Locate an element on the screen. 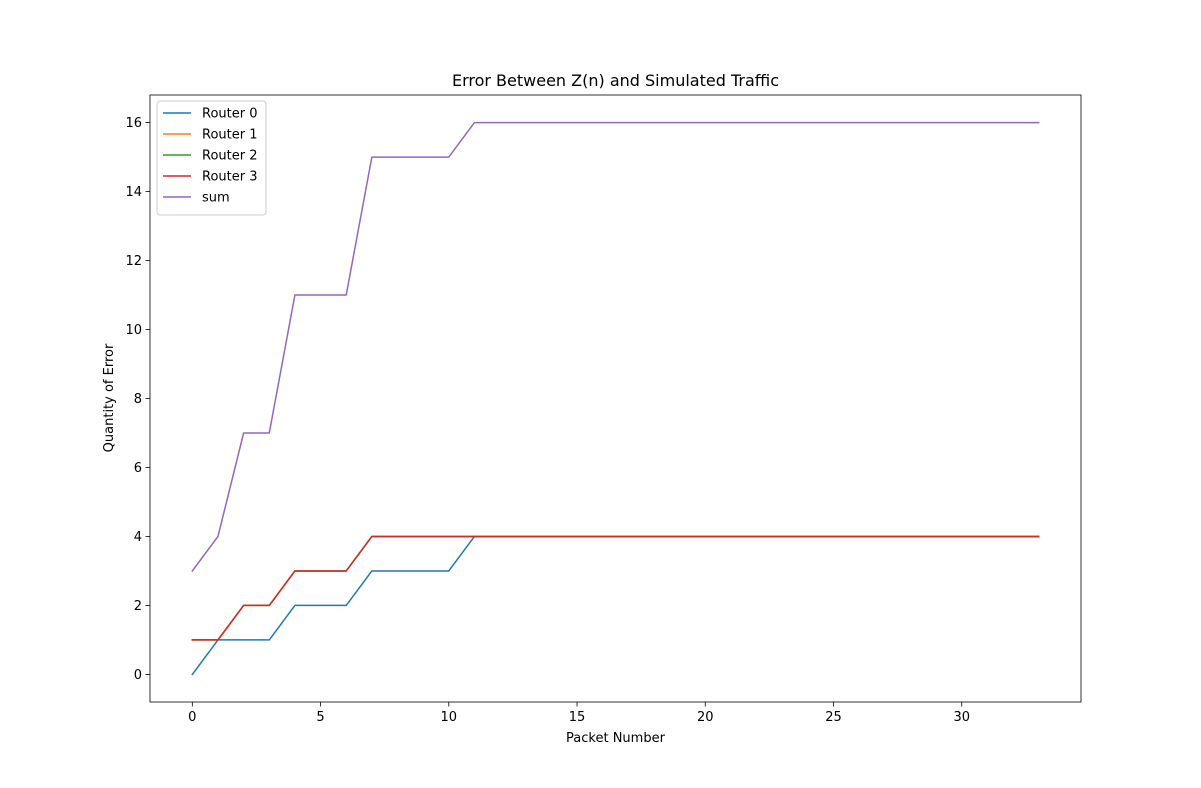  y-tick-label: 2 is located at coordinates (138, 606).